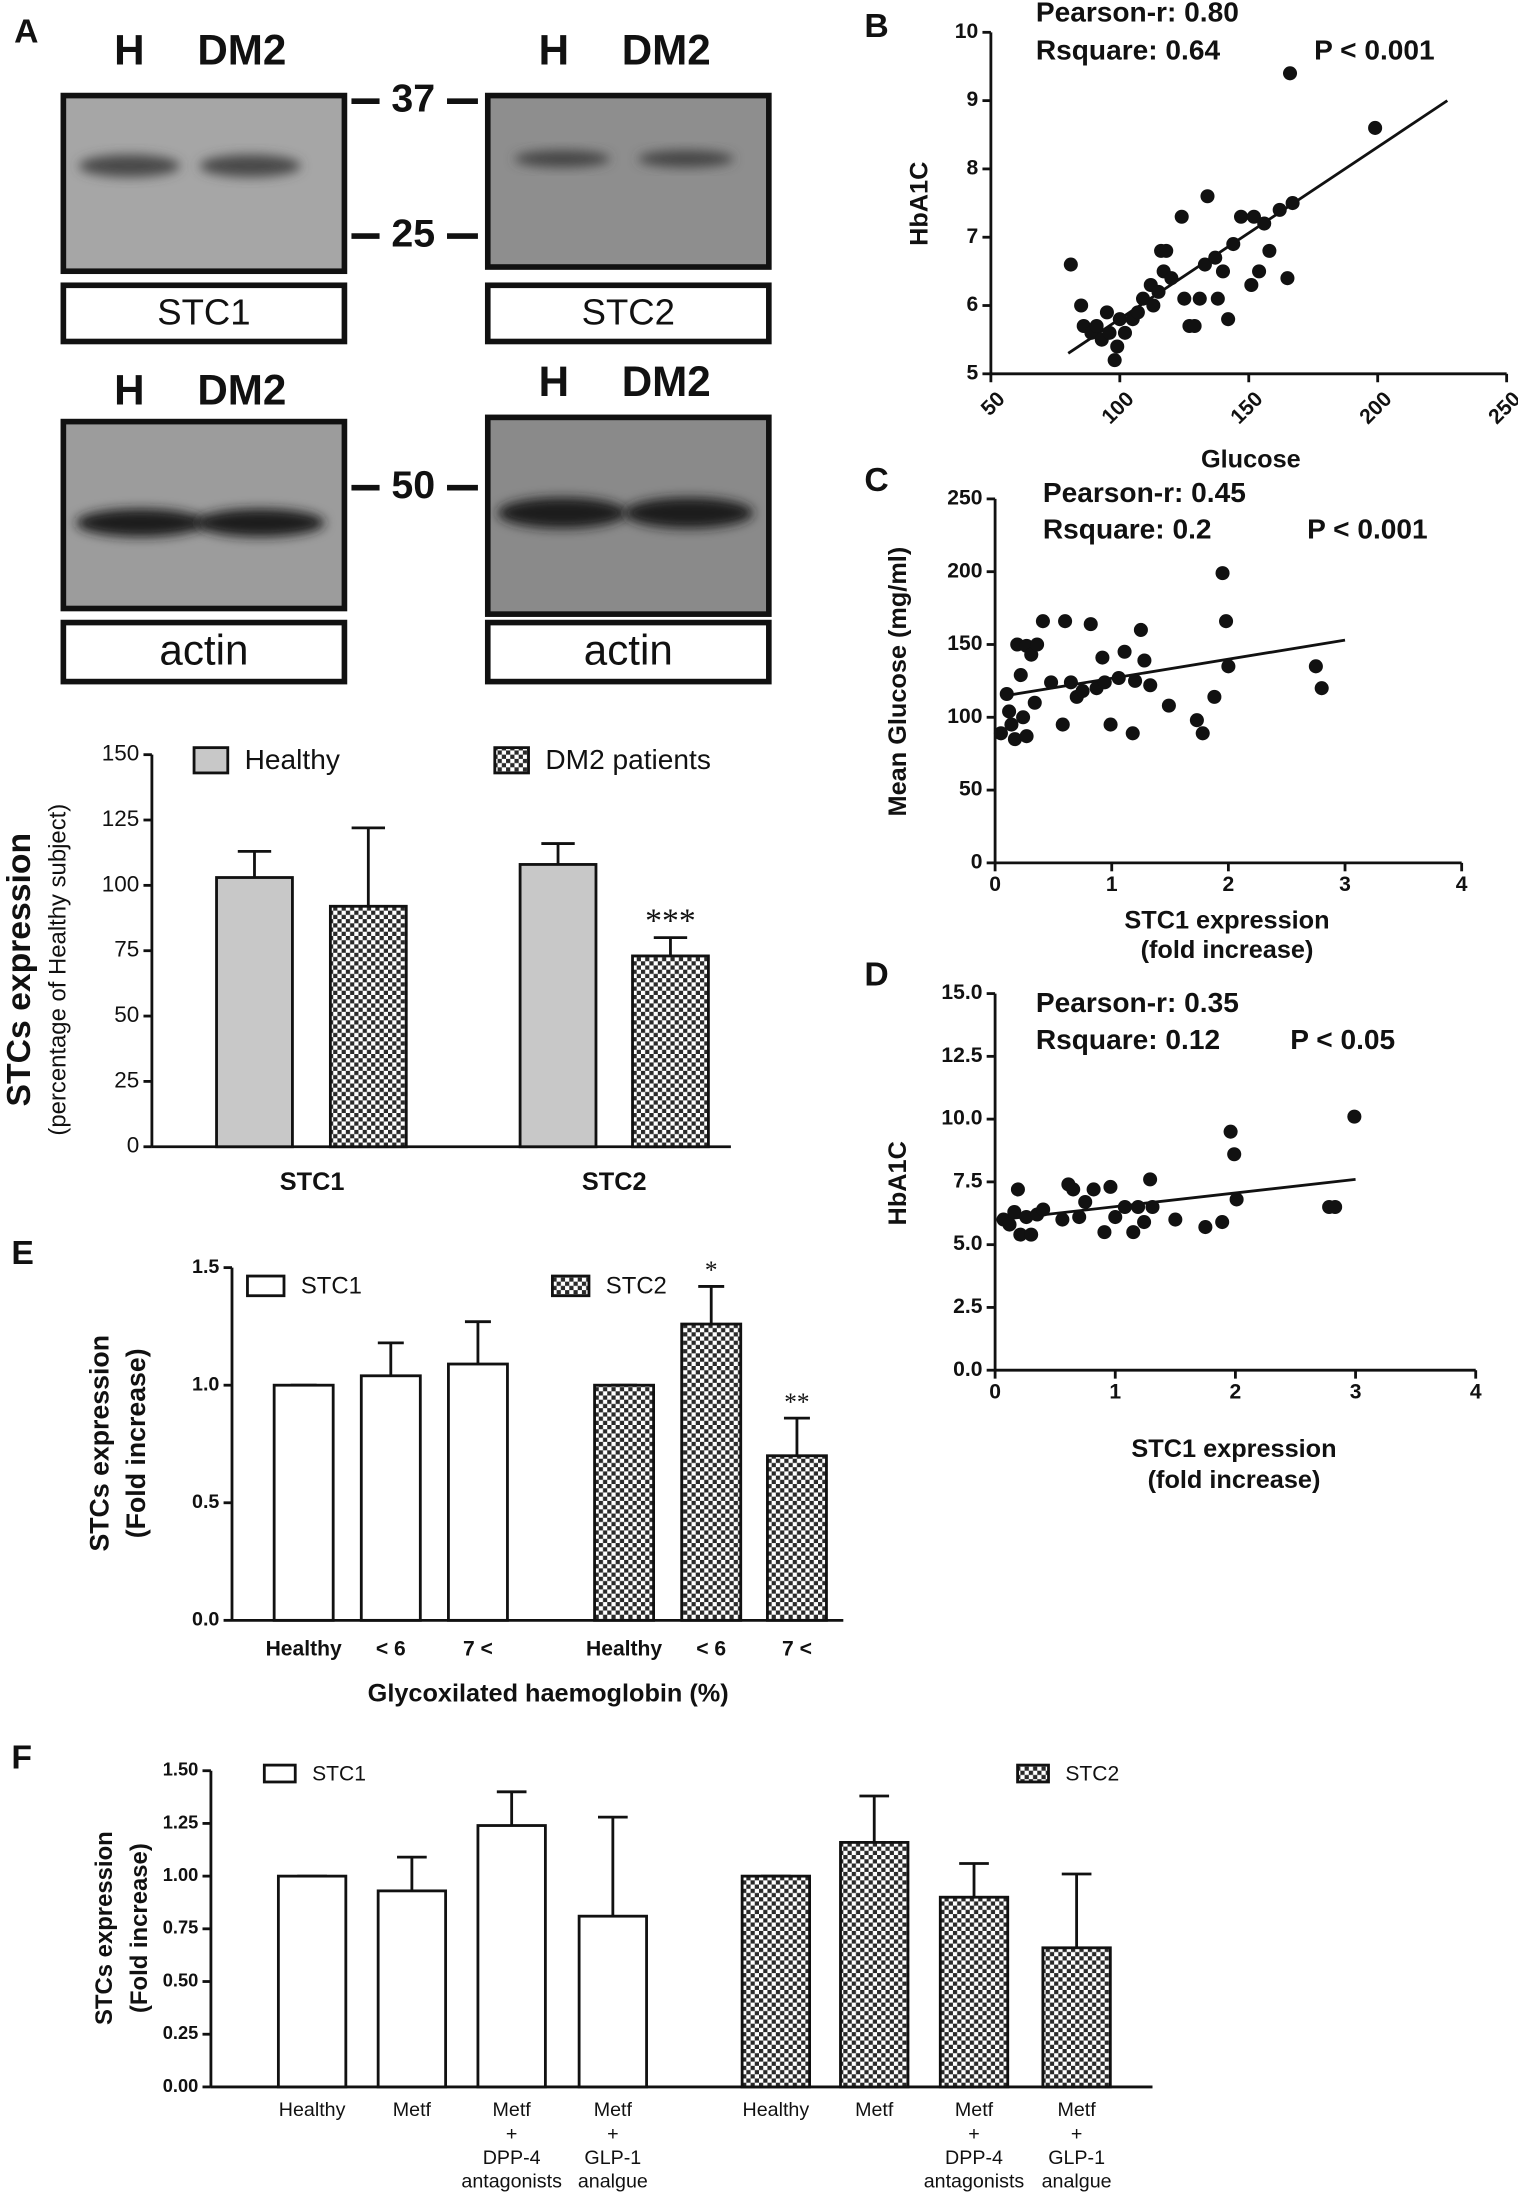 The image size is (1518, 2212). Describe the element at coordinates (205, 1620) in the screenshot. I see `y-tick-label: 0.0` at that location.